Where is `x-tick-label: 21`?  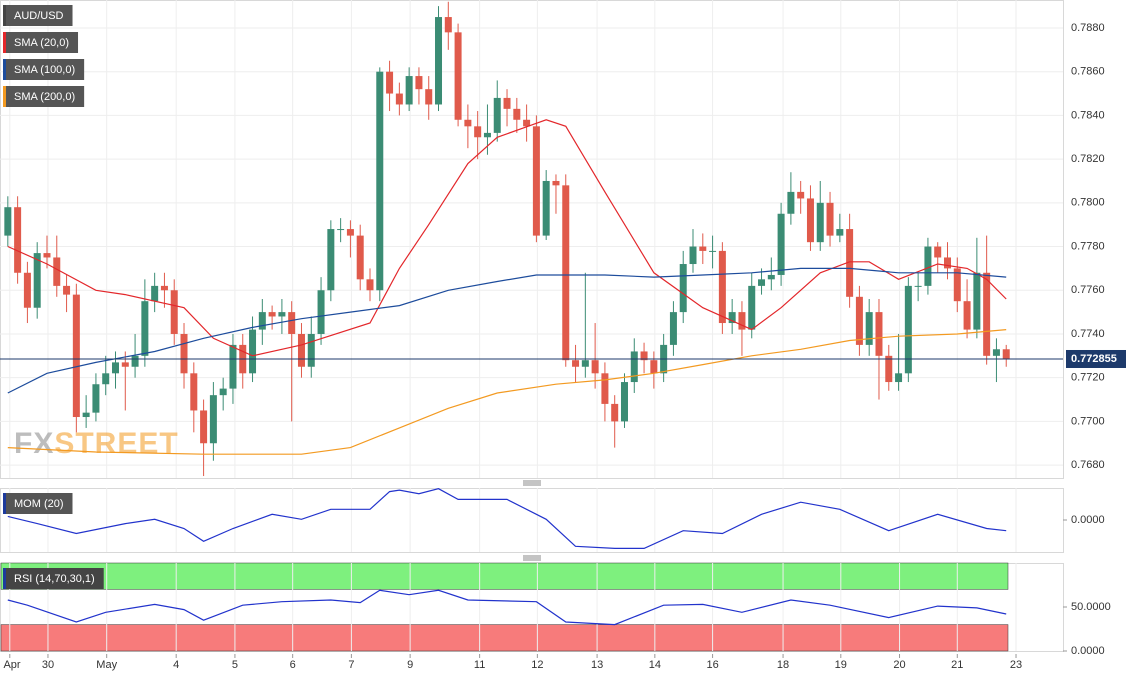
x-tick-label: 21 is located at coordinates (957, 665).